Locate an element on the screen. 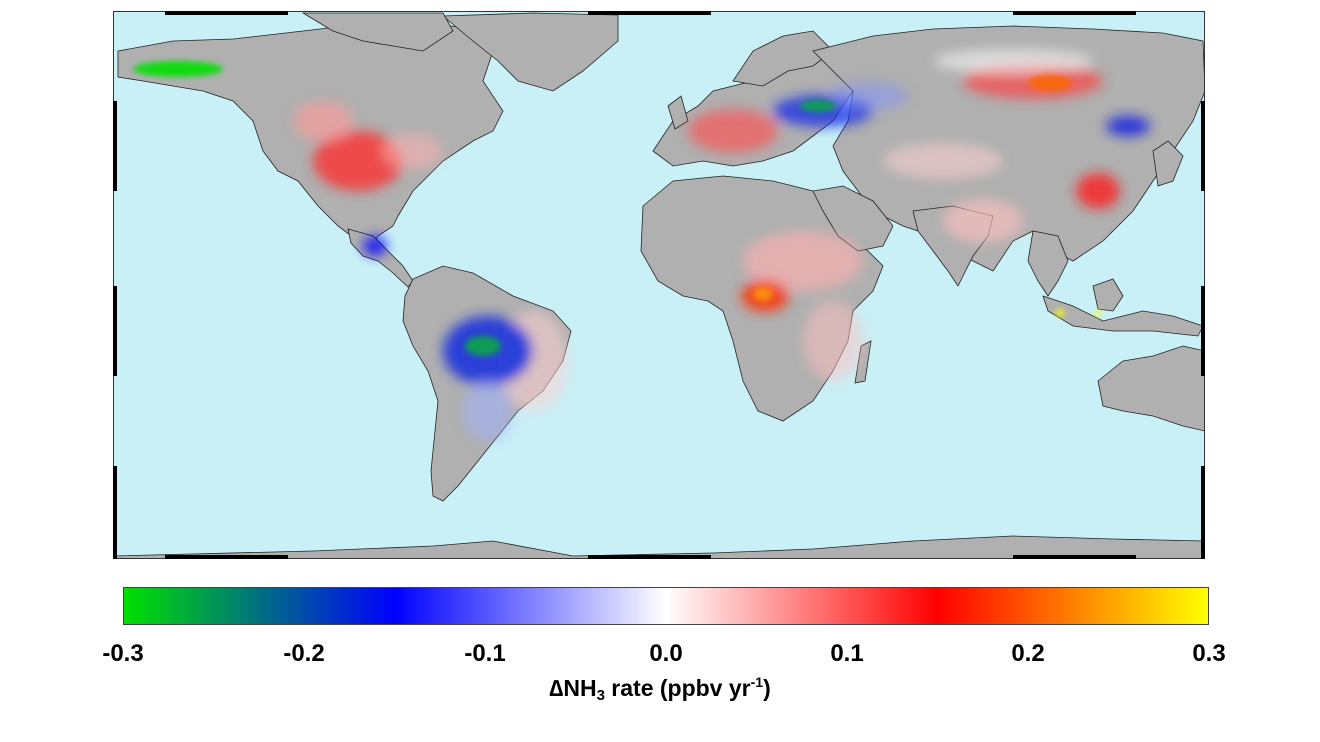 The height and width of the screenshot is (742, 1320). land-se-asia is located at coordinates (1048, 263).